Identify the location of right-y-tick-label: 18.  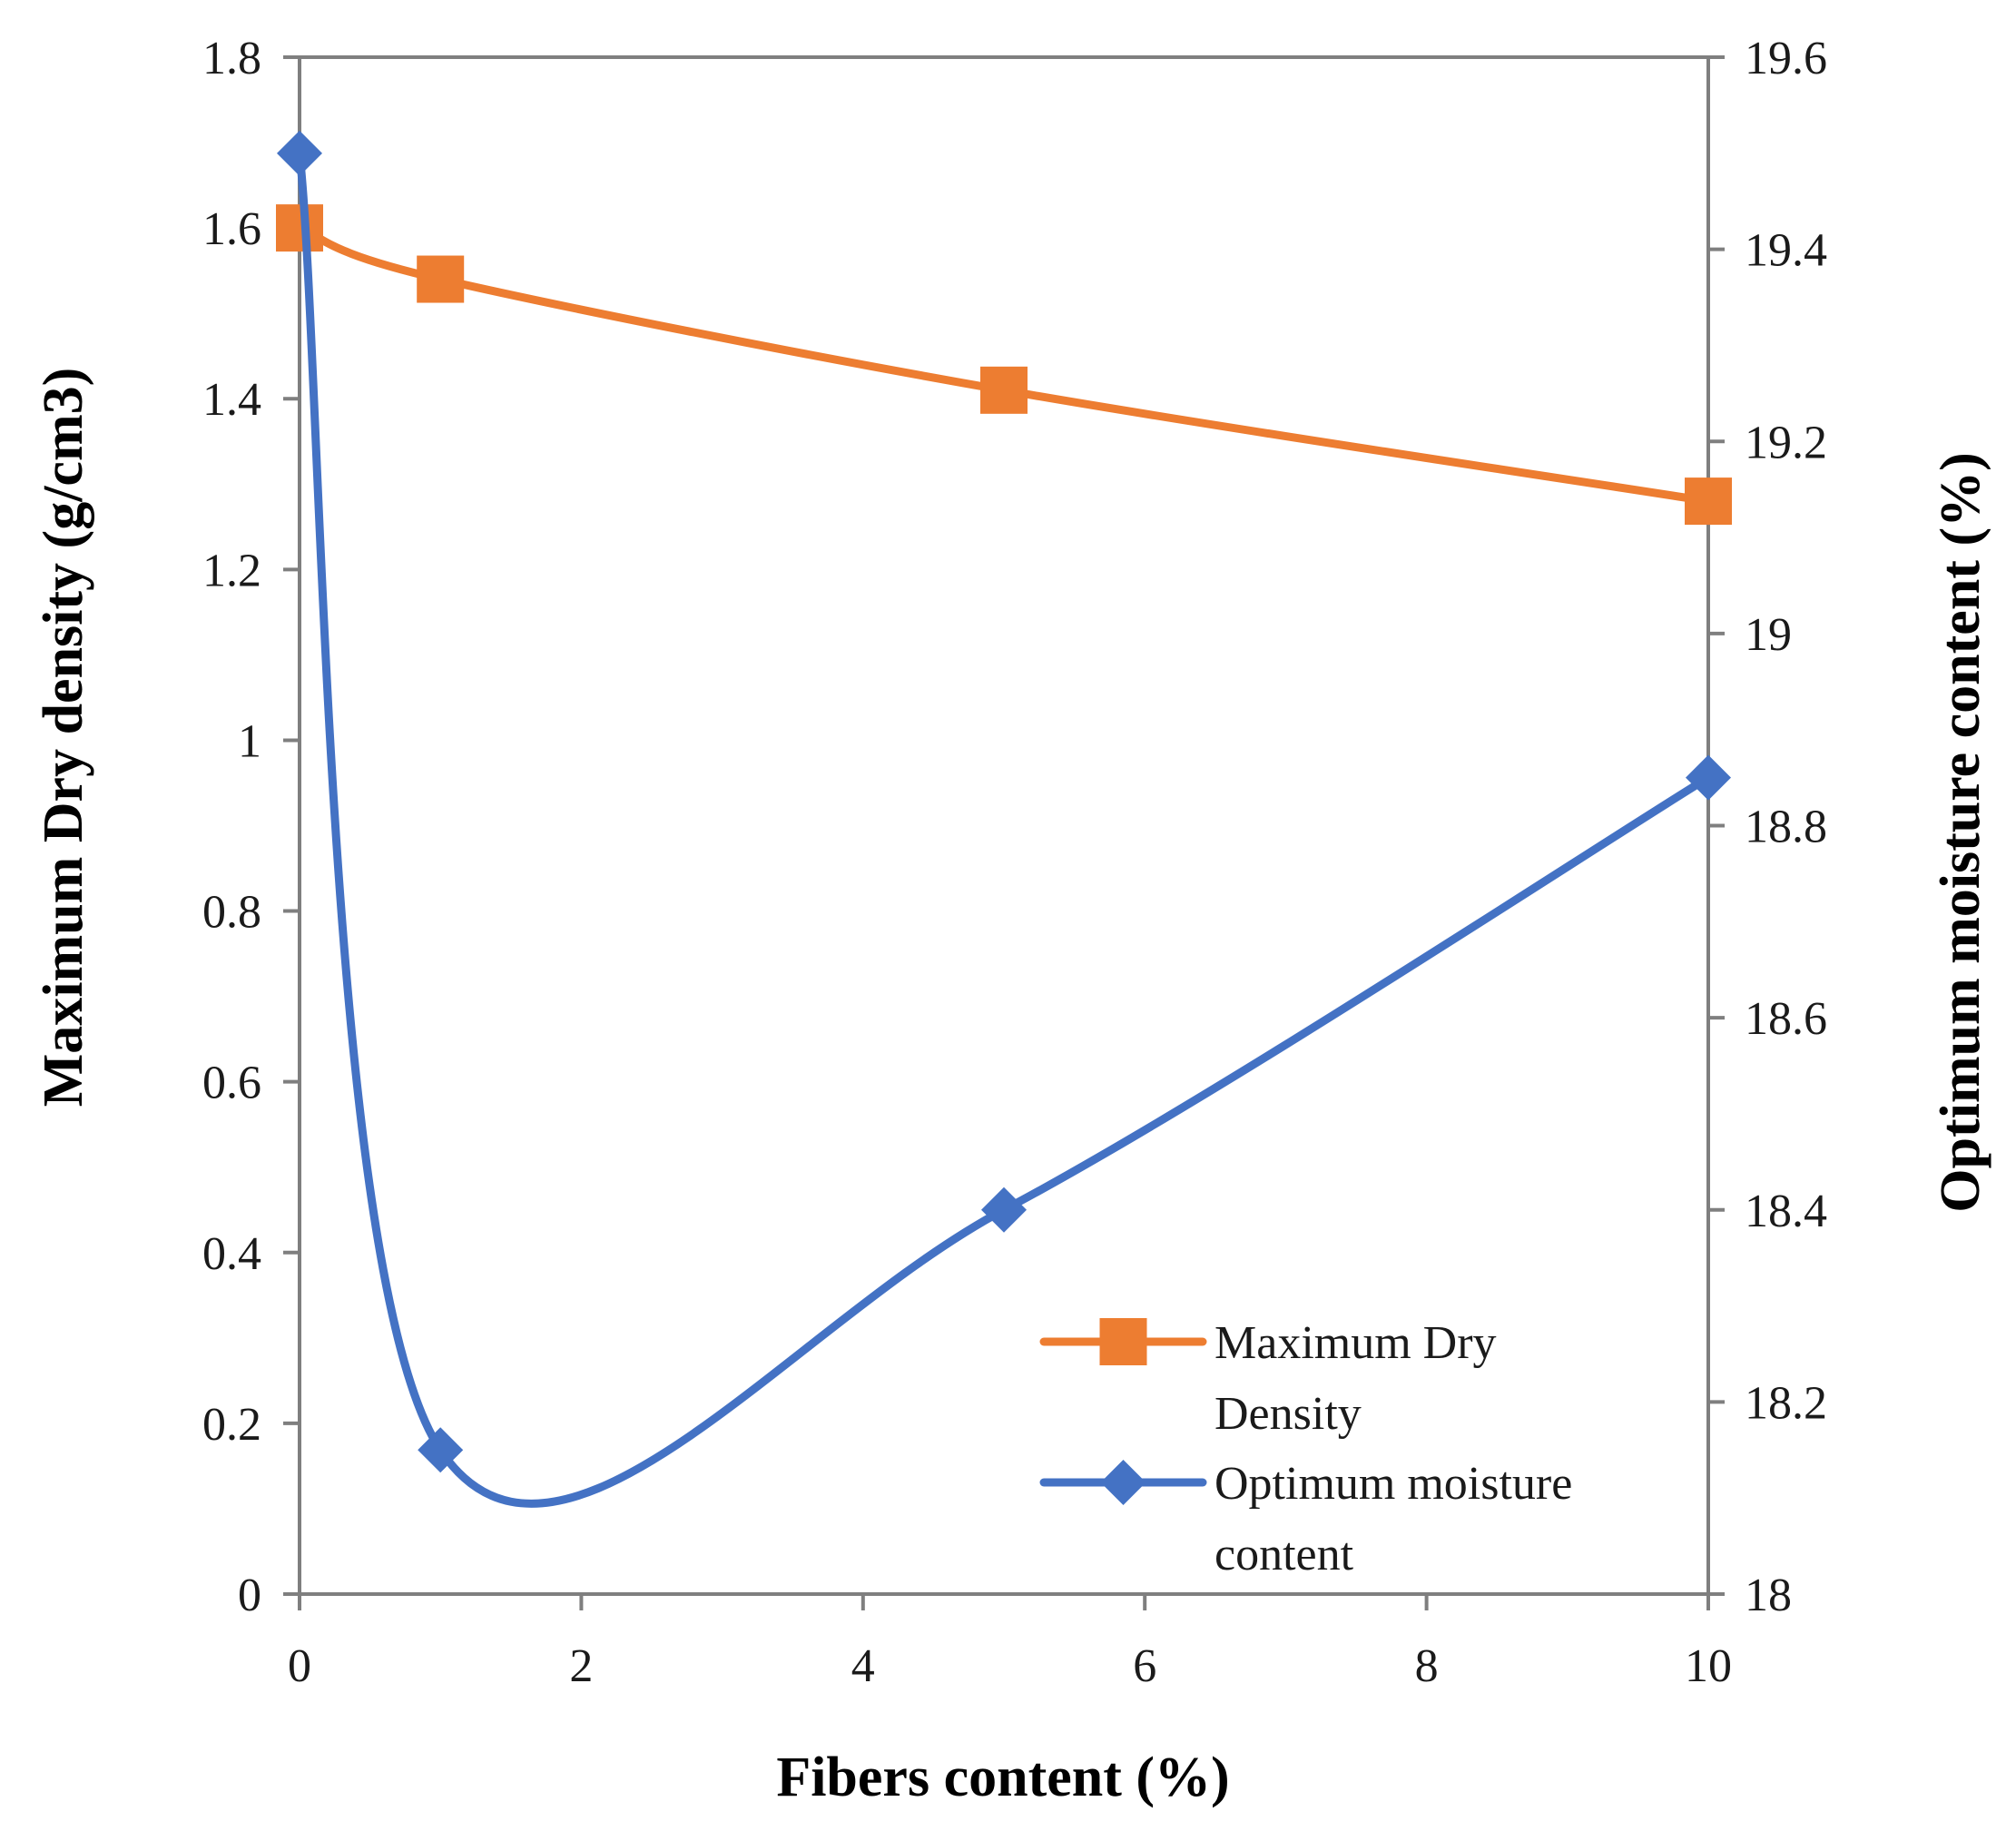
(1768, 1595).